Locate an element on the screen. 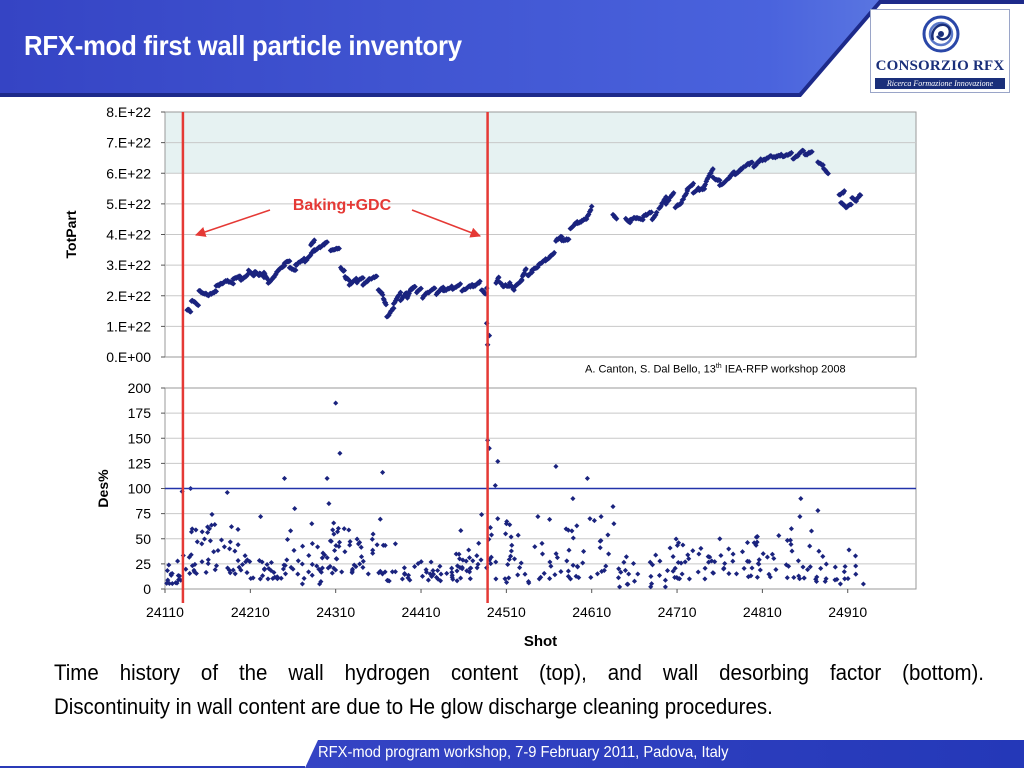 Image resolution: width=1024 pixels, height=768 pixels. annotation-arrow-right is located at coordinates (446, 223).